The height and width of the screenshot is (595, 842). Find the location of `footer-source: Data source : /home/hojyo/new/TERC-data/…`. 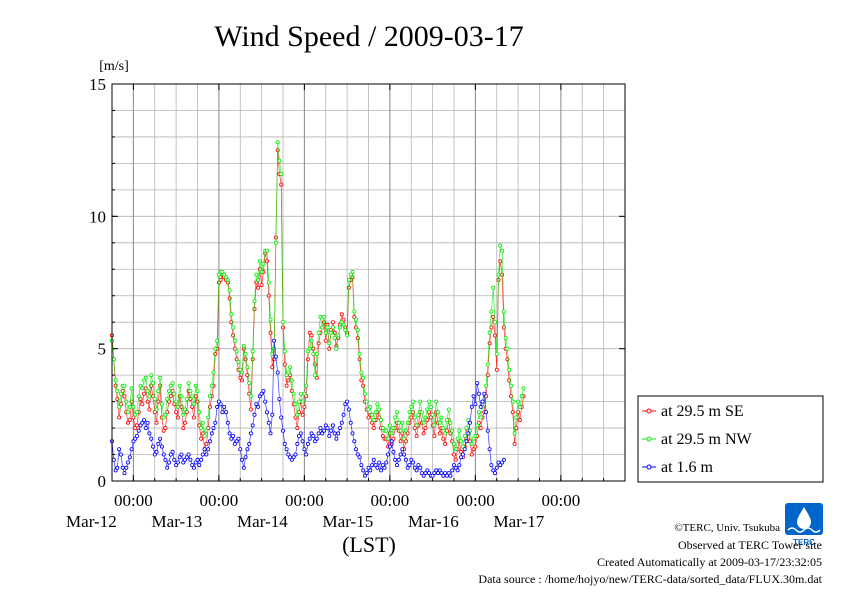

footer-source: Data source : /home/hojyo/new/TERC-data/… is located at coordinates (650, 579).